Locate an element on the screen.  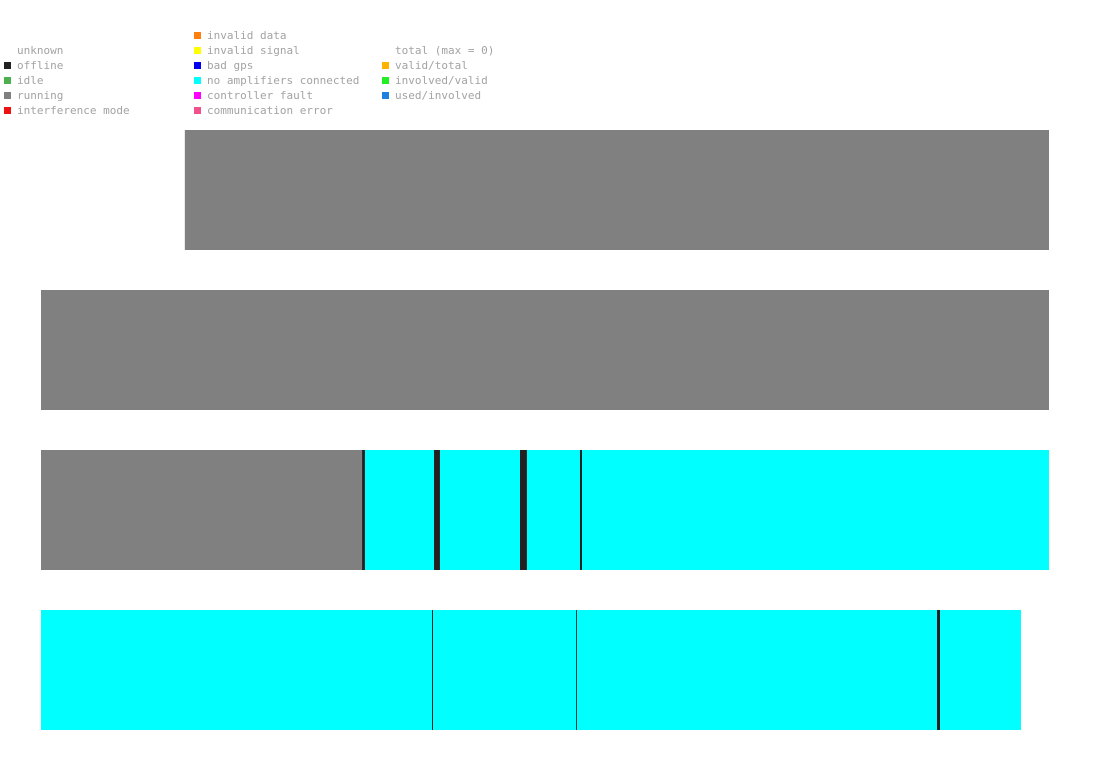
legend-label: invalid data is located at coordinates (247, 35).